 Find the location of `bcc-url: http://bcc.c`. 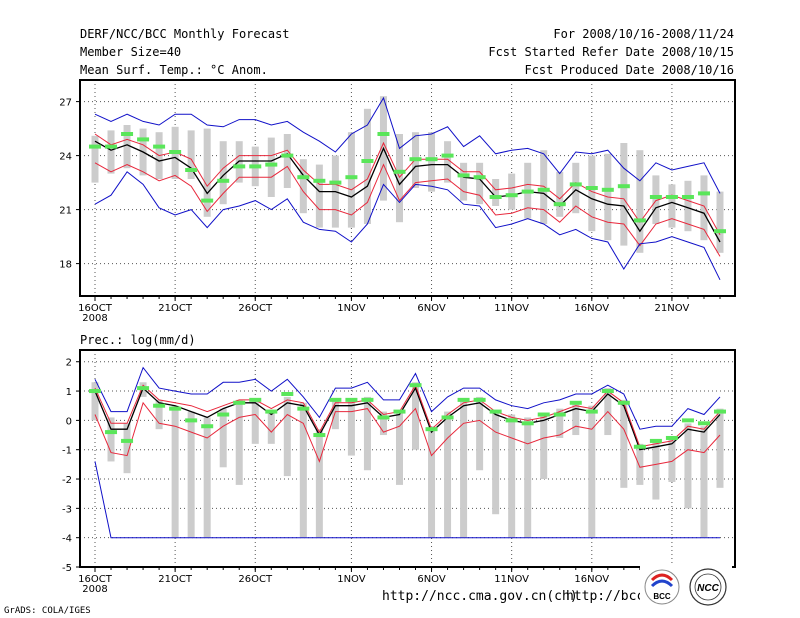

bcc-url: http://bcc.c is located at coordinates (613, 596).